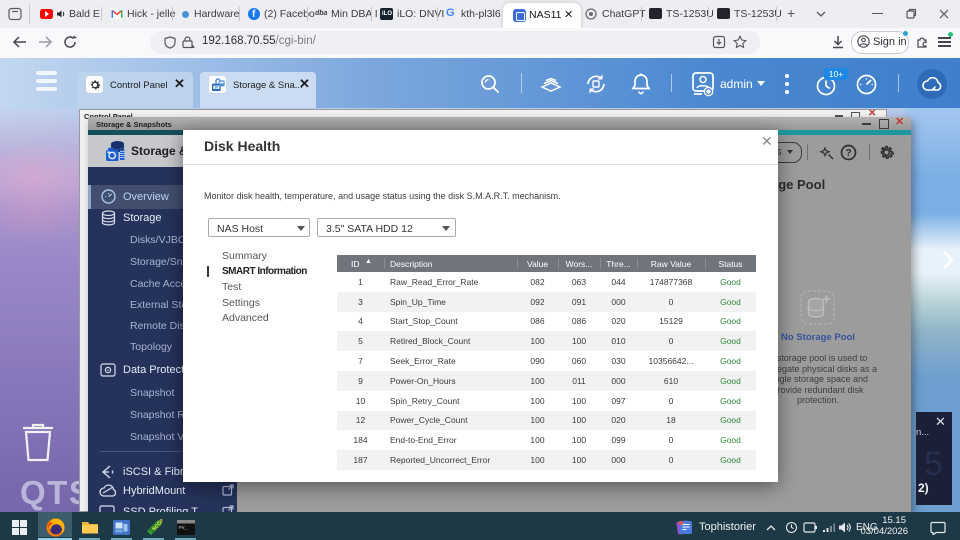  Describe the element at coordinates (183, 528) in the screenshot. I see `svg-text: PV_` at that location.